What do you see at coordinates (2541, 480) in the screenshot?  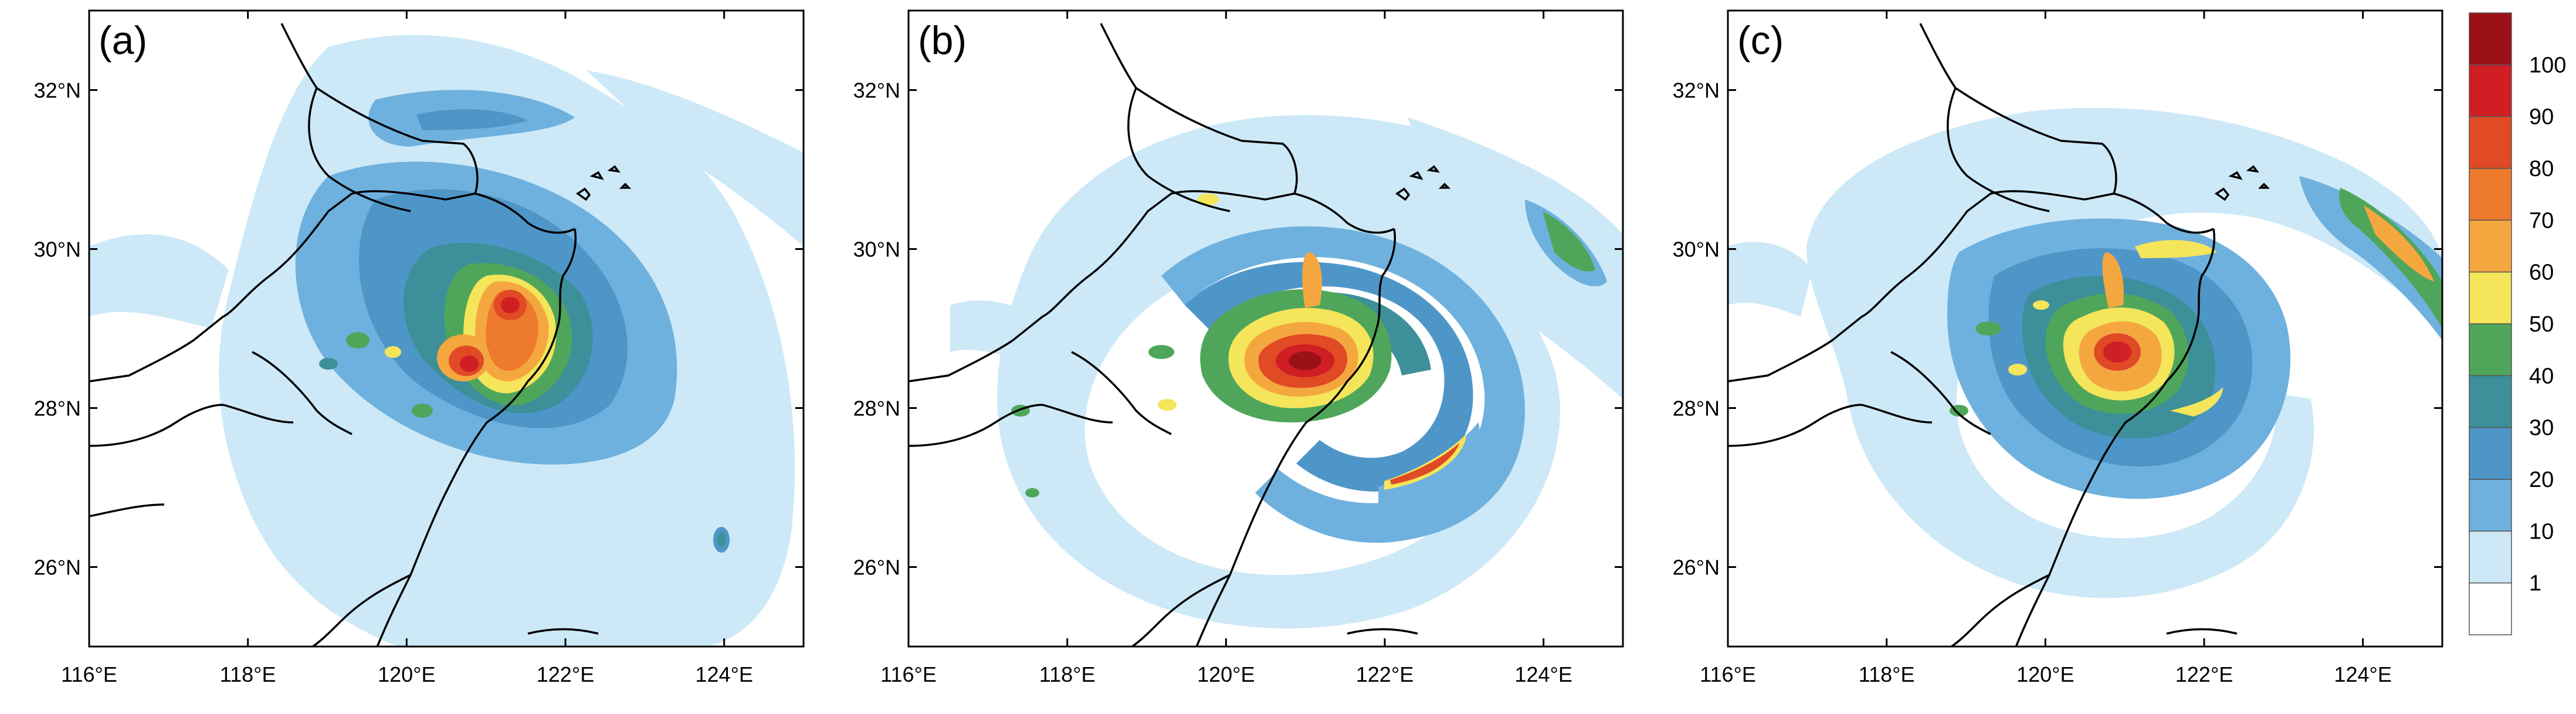 I see `colorbar-label: 20` at bounding box center [2541, 480].